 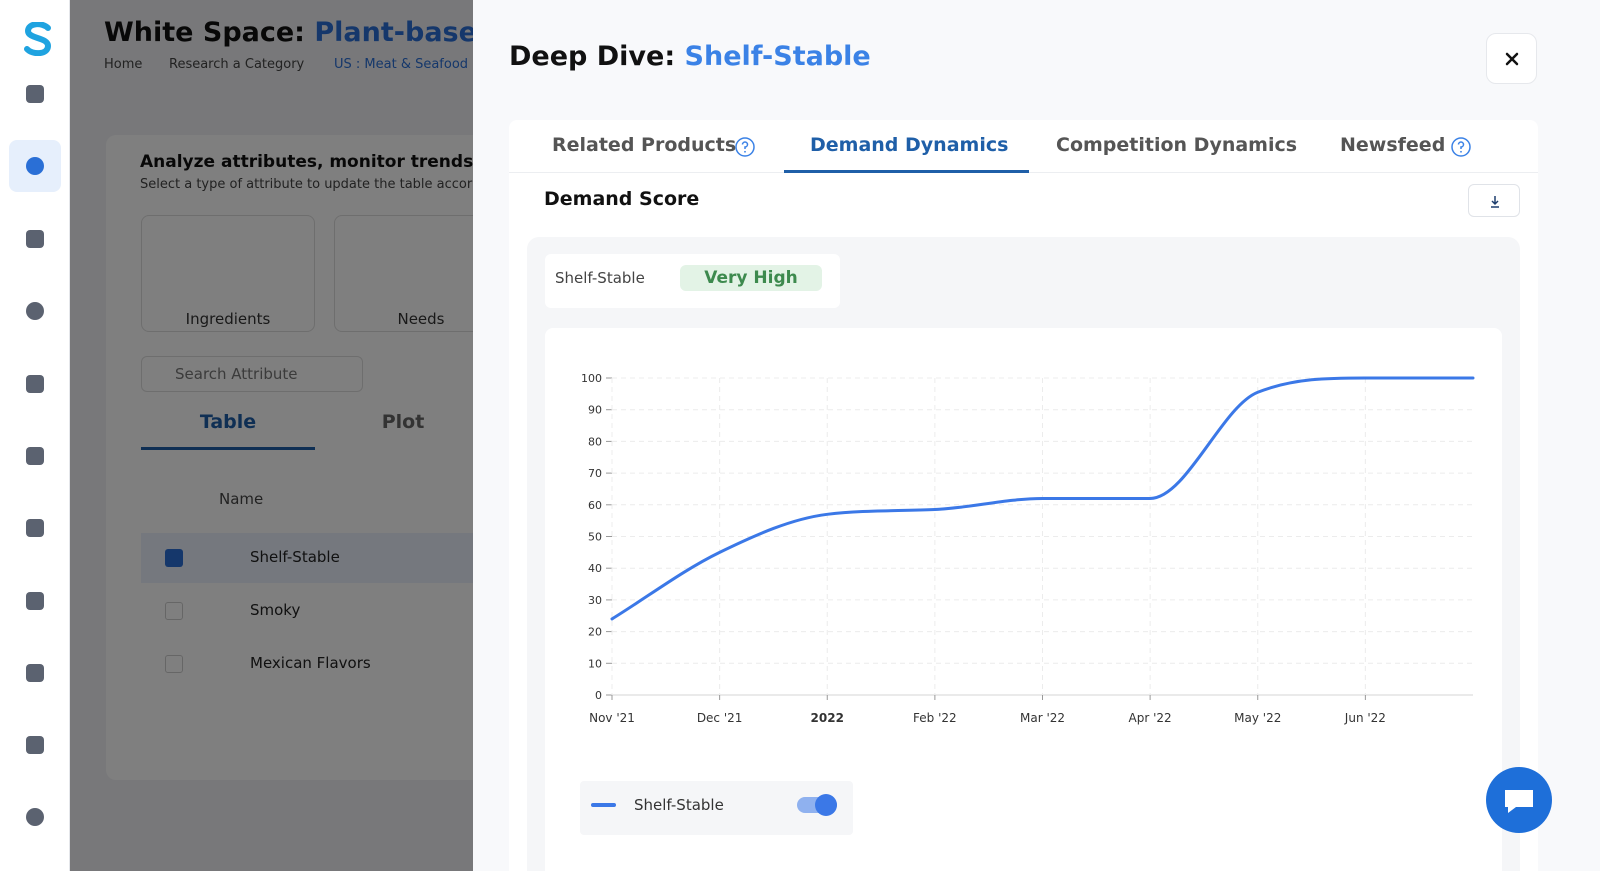 I want to click on y-tick-label: 0, so click(x=598, y=695).